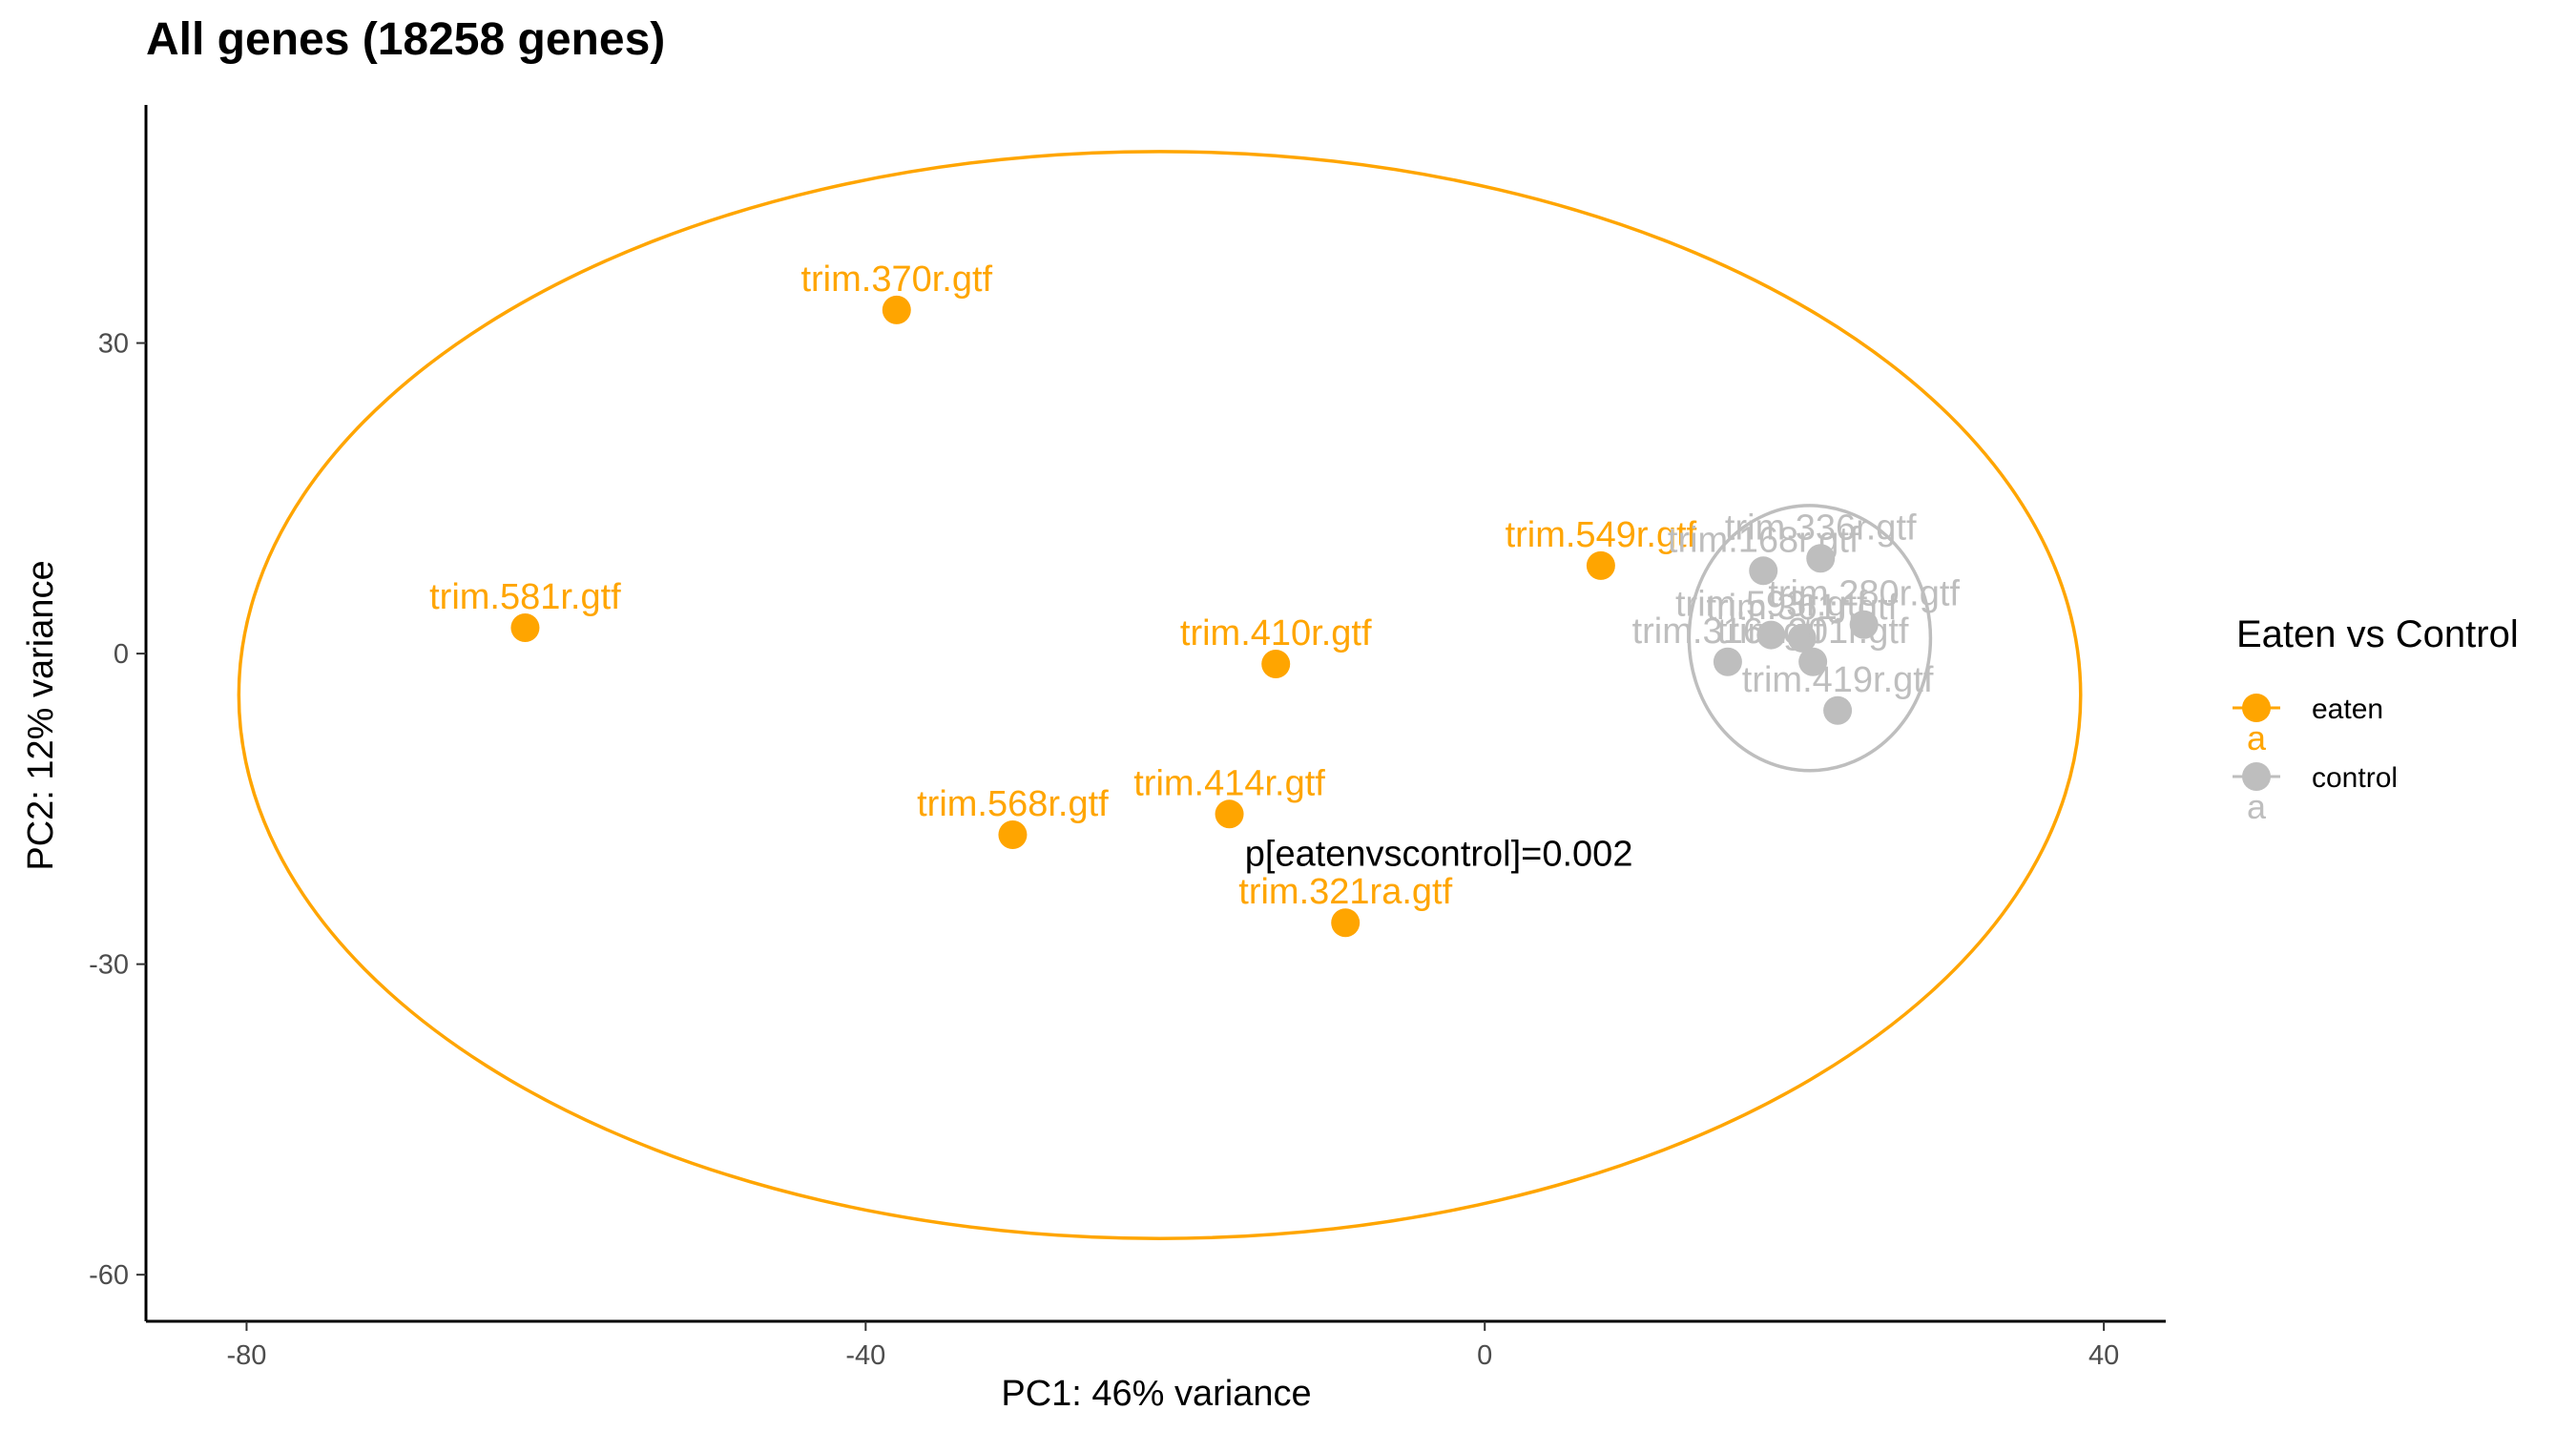 This screenshot has width=2576, height=1431. What do you see at coordinates (1864, 594) in the screenshot?
I see `control-point-label: trim.280r.gtf` at bounding box center [1864, 594].